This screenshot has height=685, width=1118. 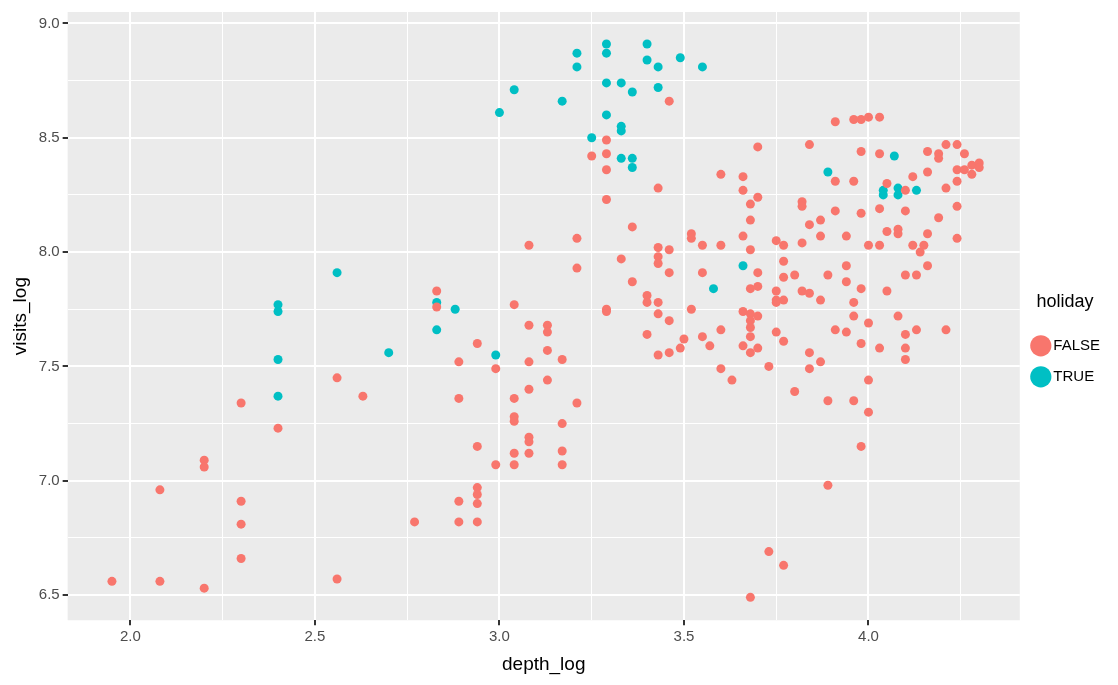 What do you see at coordinates (684, 636) in the screenshot?
I see `x-tick-label: 3.5` at bounding box center [684, 636].